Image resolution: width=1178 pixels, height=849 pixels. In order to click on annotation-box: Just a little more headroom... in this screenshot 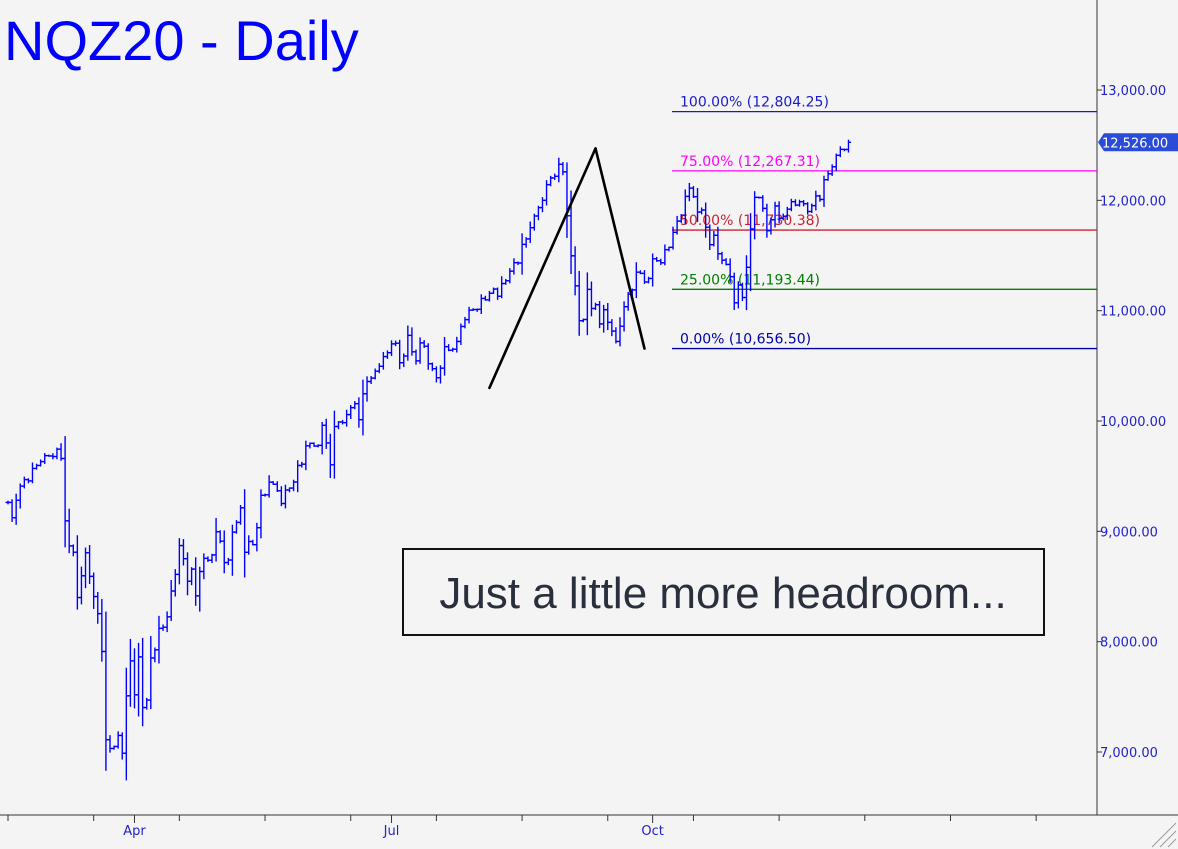, I will do `click(723, 592)`.